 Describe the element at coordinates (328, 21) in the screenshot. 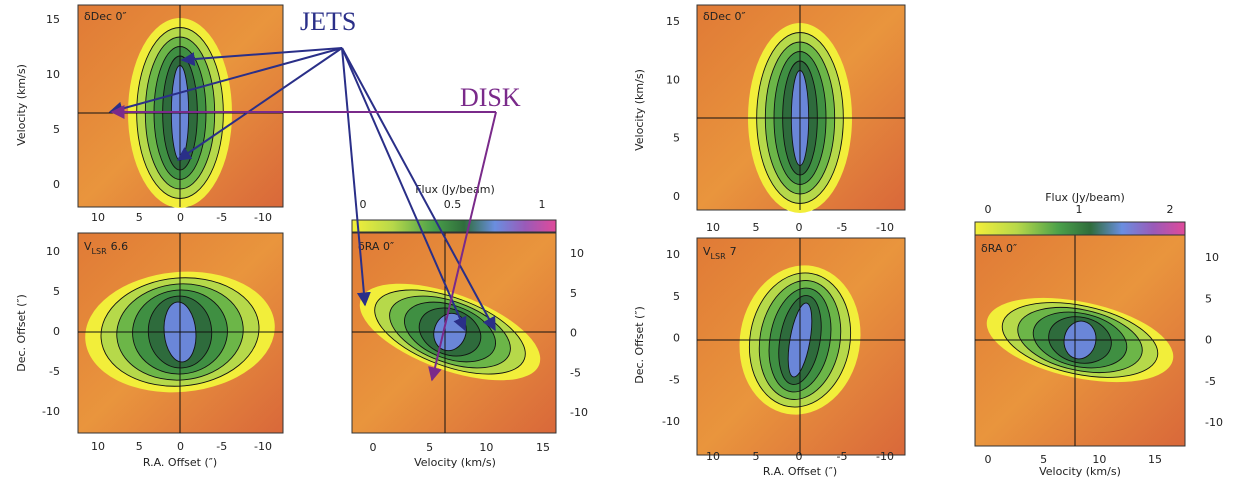

I see `jets-label: JETS` at that location.